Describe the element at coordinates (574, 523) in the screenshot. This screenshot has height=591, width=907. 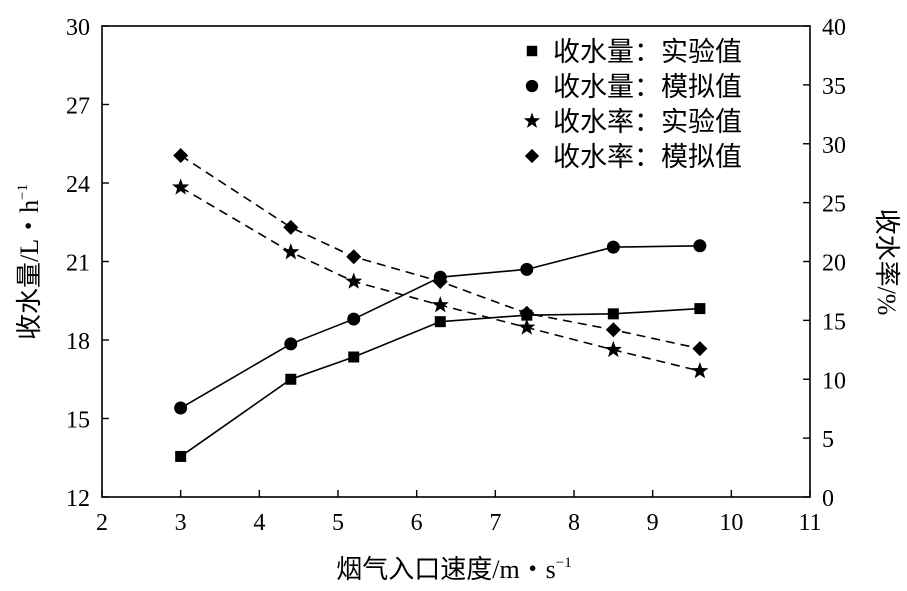
I see `x-tick-label: 8` at that location.